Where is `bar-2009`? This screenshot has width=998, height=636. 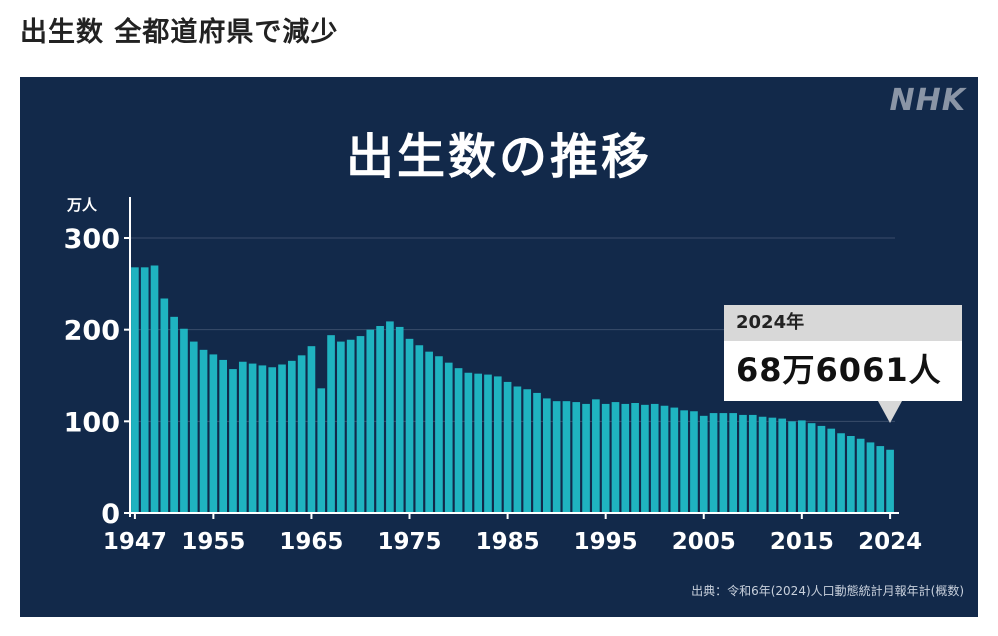
bar-2009 is located at coordinates (743, 463).